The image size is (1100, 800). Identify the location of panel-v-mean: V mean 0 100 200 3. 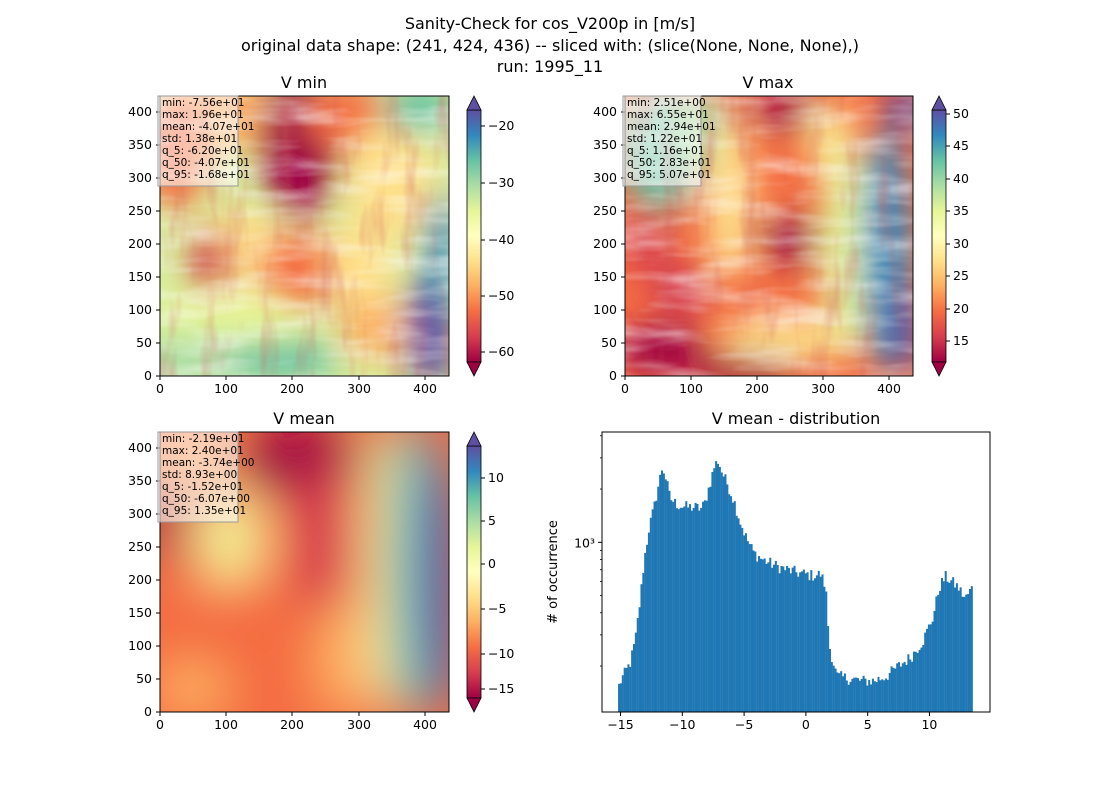
(321, 570).